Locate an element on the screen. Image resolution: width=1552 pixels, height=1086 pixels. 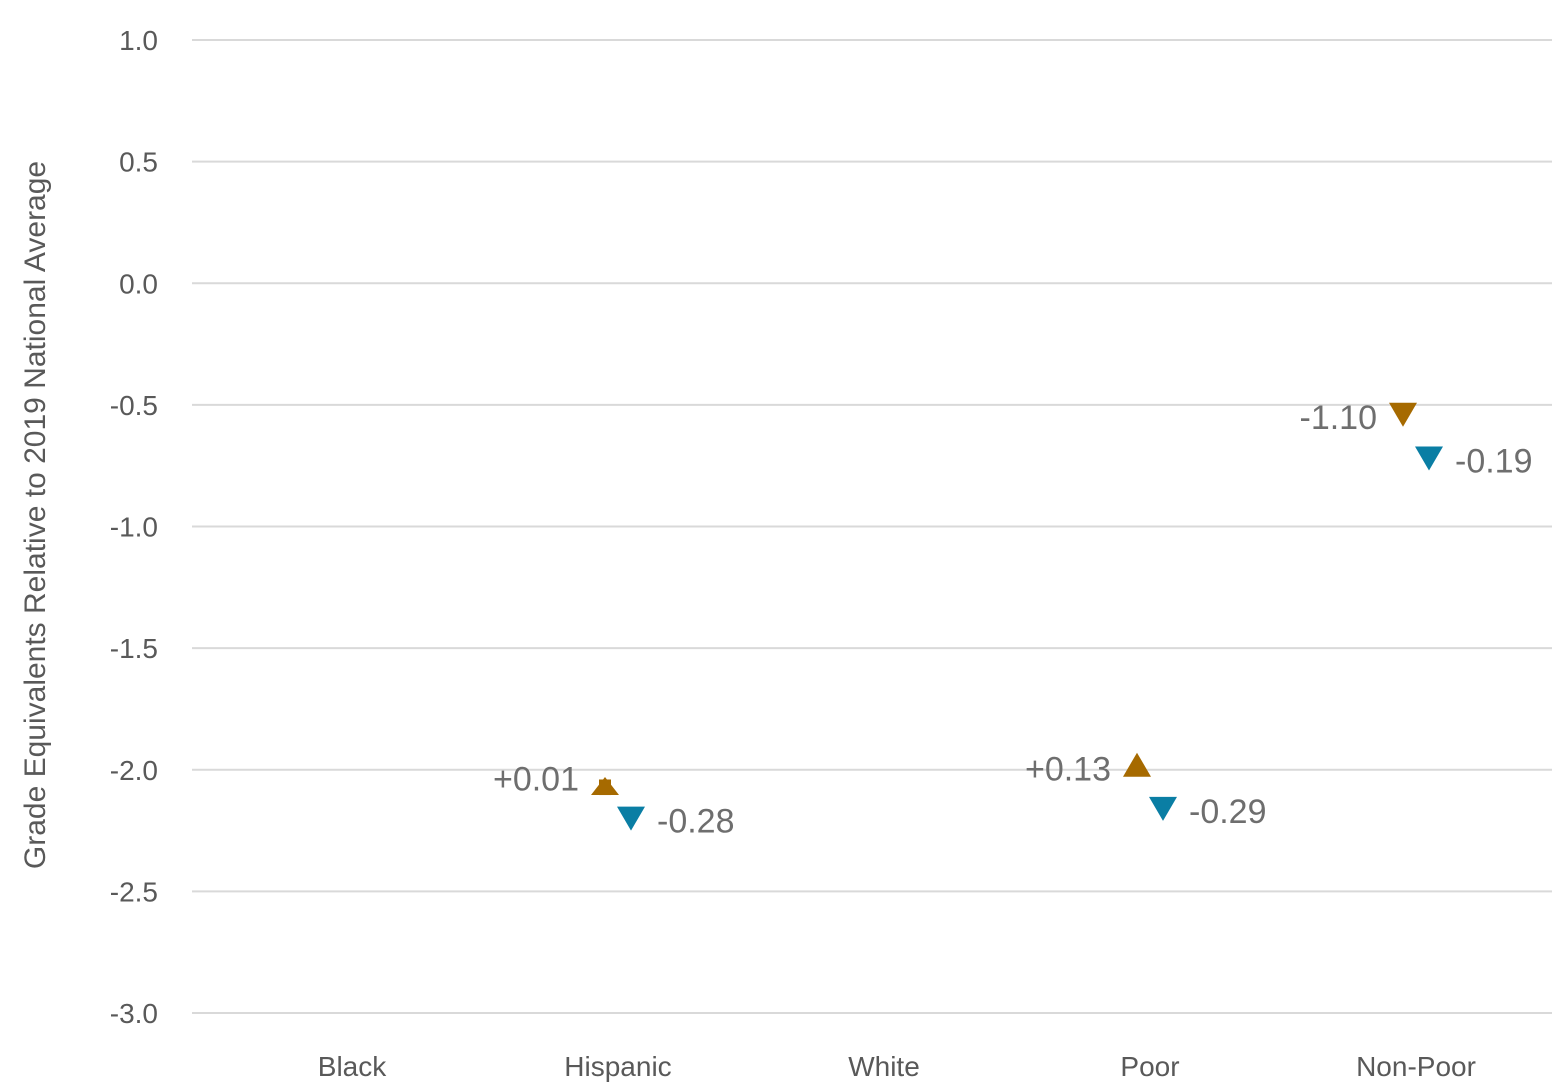
data-label: +0.13 is located at coordinates (1068, 770).